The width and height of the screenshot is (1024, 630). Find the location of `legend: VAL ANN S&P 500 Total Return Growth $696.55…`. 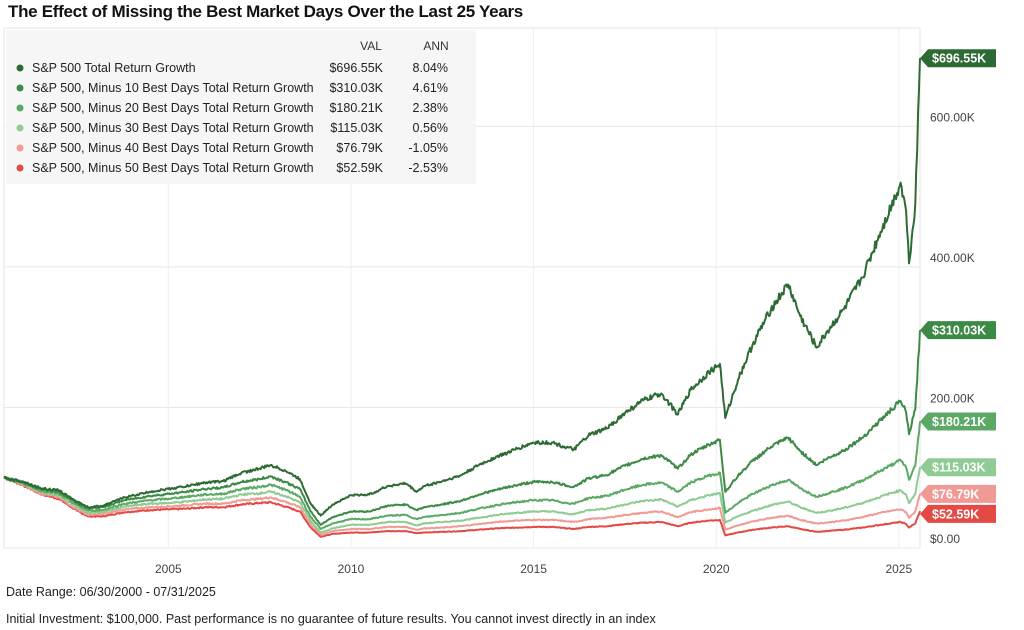

legend: VAL ANN S&P 500 Total Return Growth $696.55… is located at coordinates (241, 107).